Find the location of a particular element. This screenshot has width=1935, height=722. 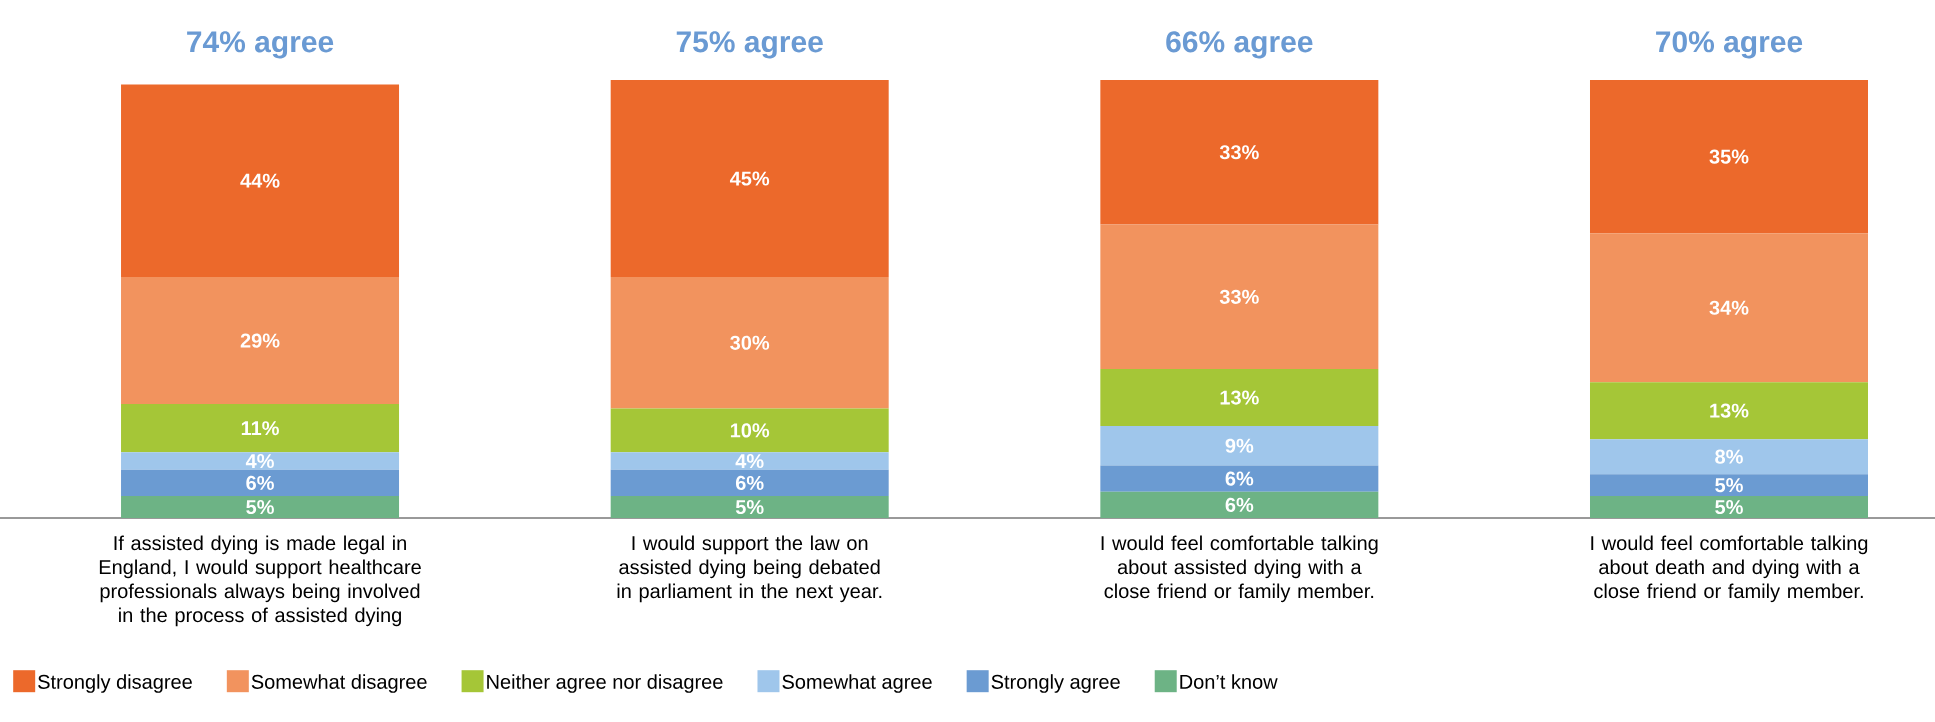

data-label: 35% is located at coordinates (1729, 156).